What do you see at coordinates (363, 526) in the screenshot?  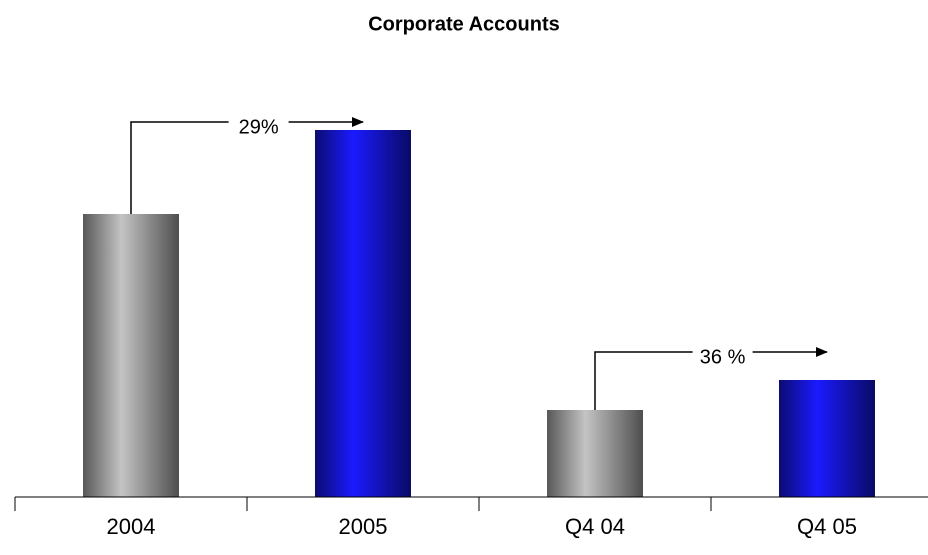 I see `x-tick-label: 2005` at bounding box center [363, 526].